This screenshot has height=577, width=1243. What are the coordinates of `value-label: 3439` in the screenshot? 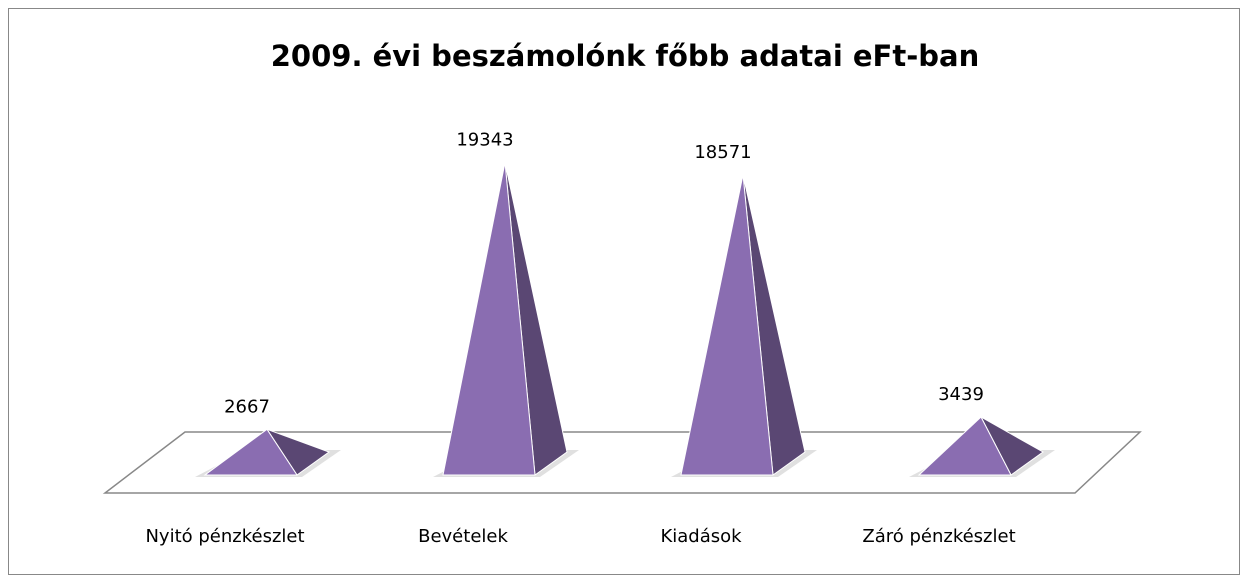 It's located at (961, 394).